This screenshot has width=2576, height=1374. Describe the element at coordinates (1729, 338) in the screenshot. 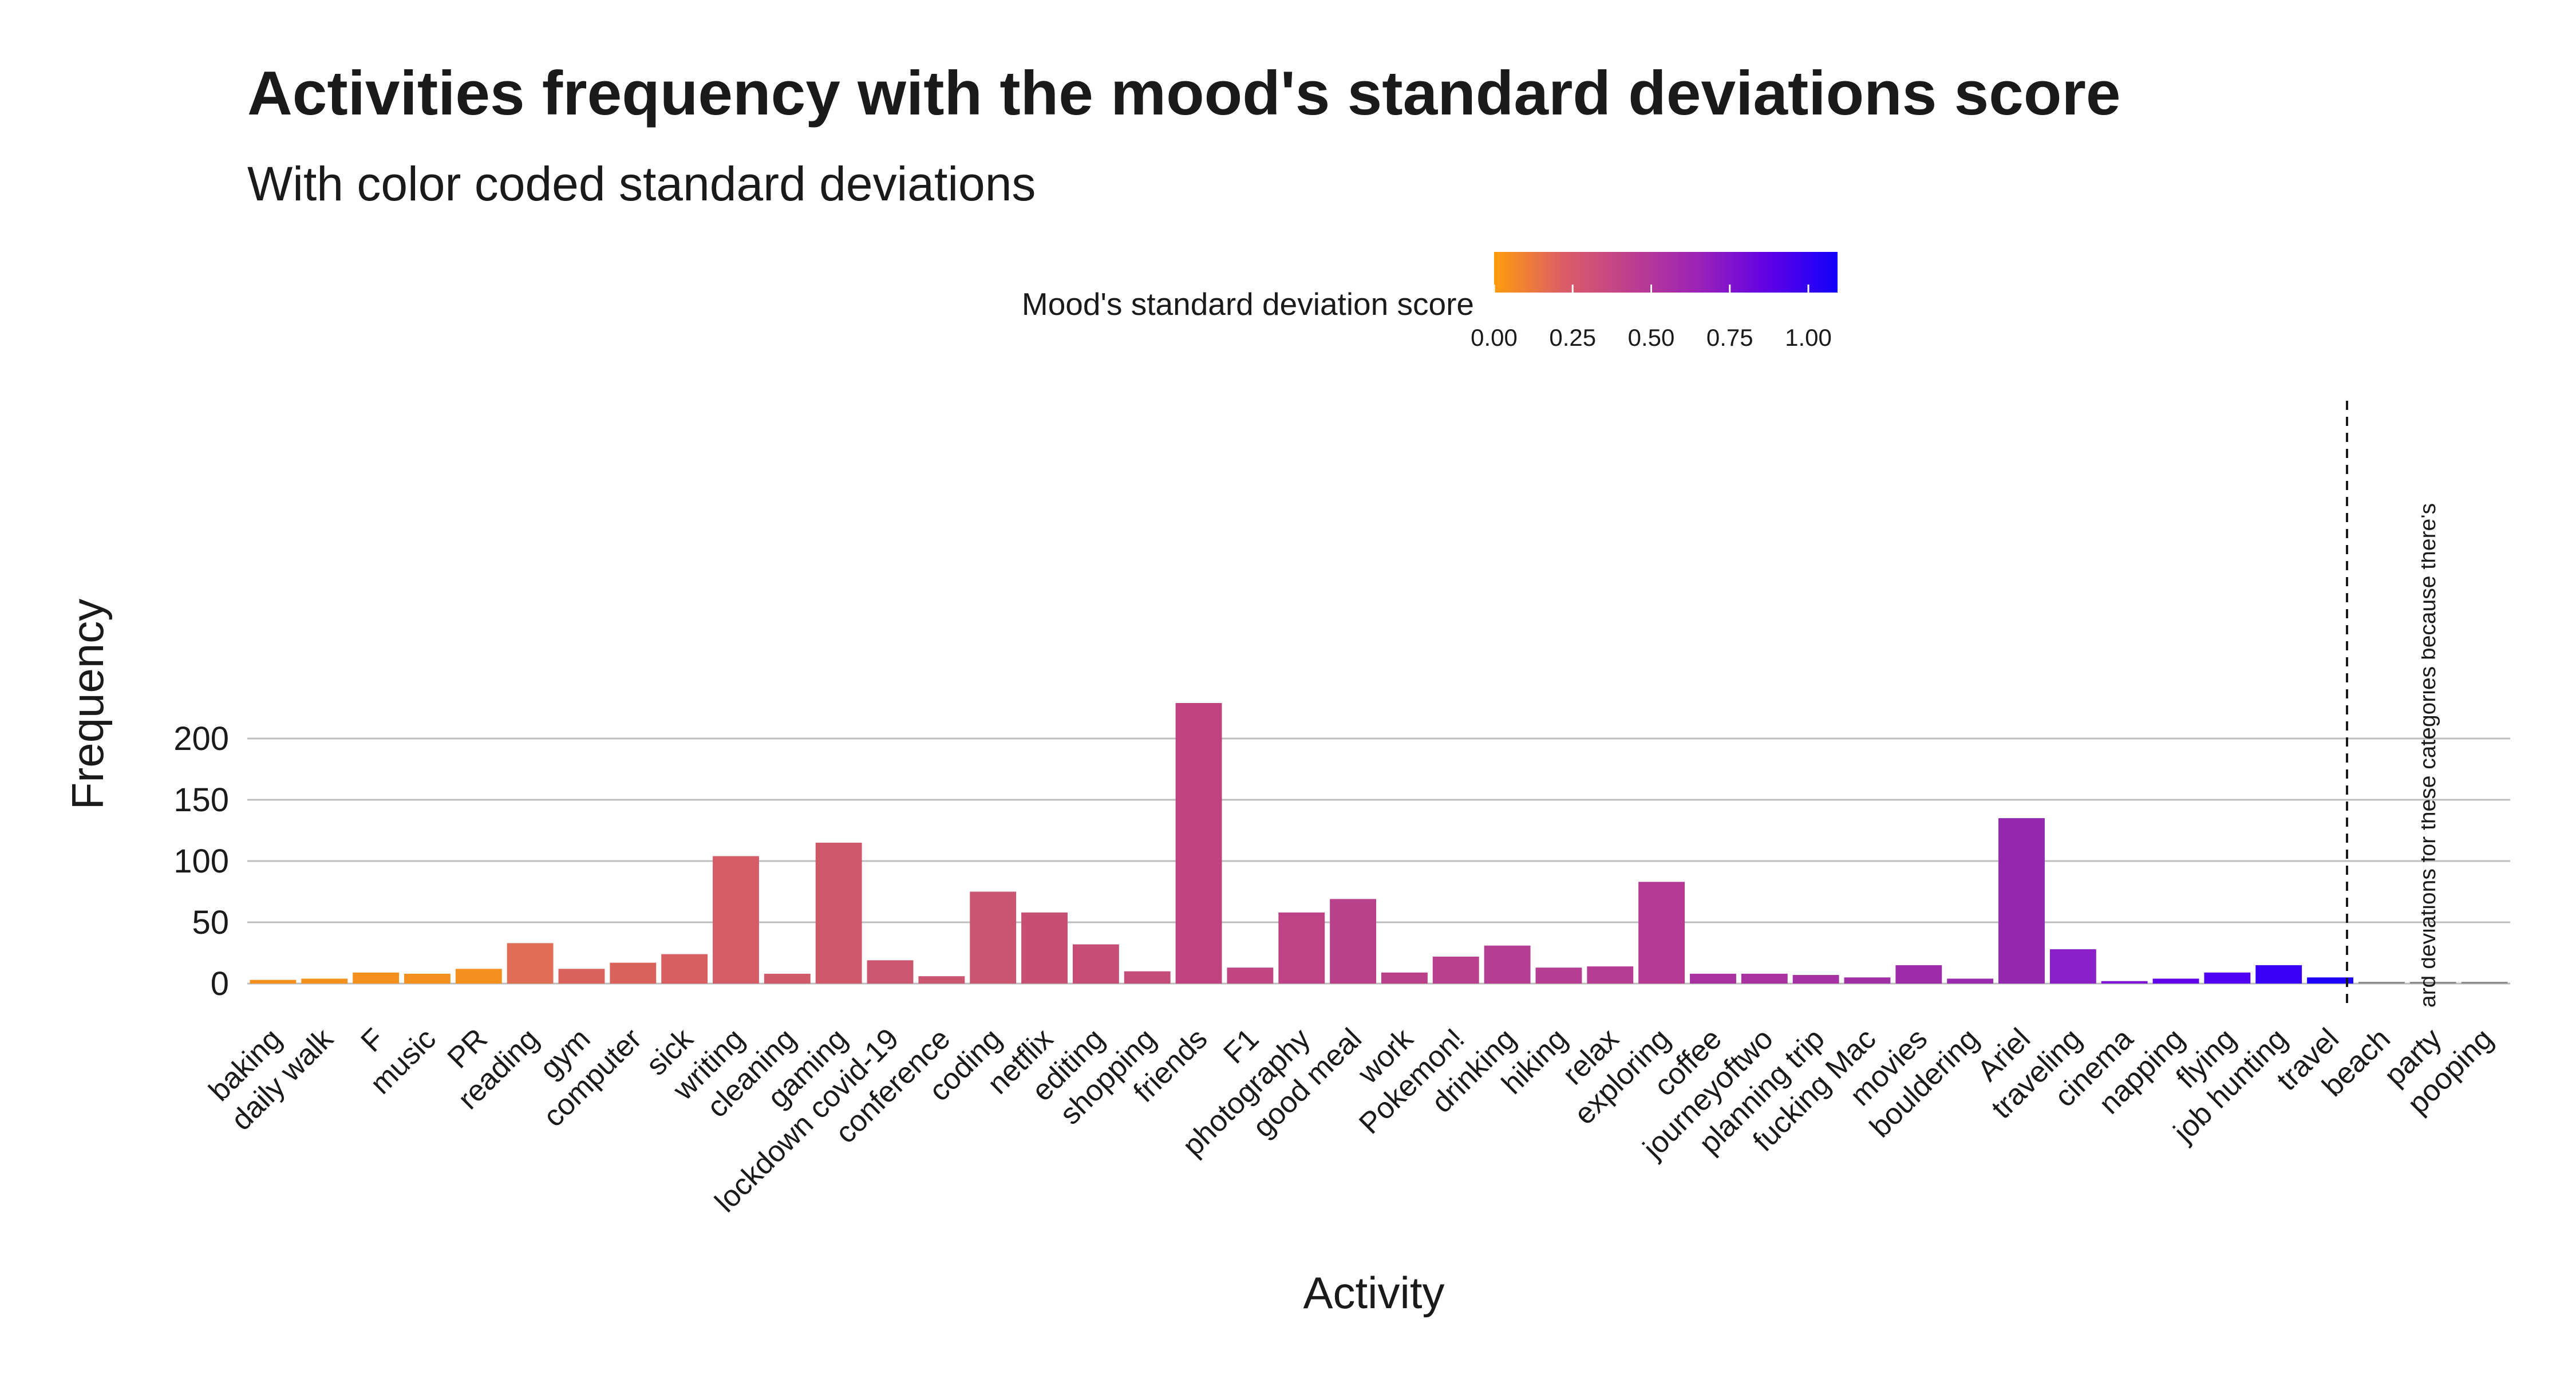

I see `legend-tick-label: 0.75` at that location.